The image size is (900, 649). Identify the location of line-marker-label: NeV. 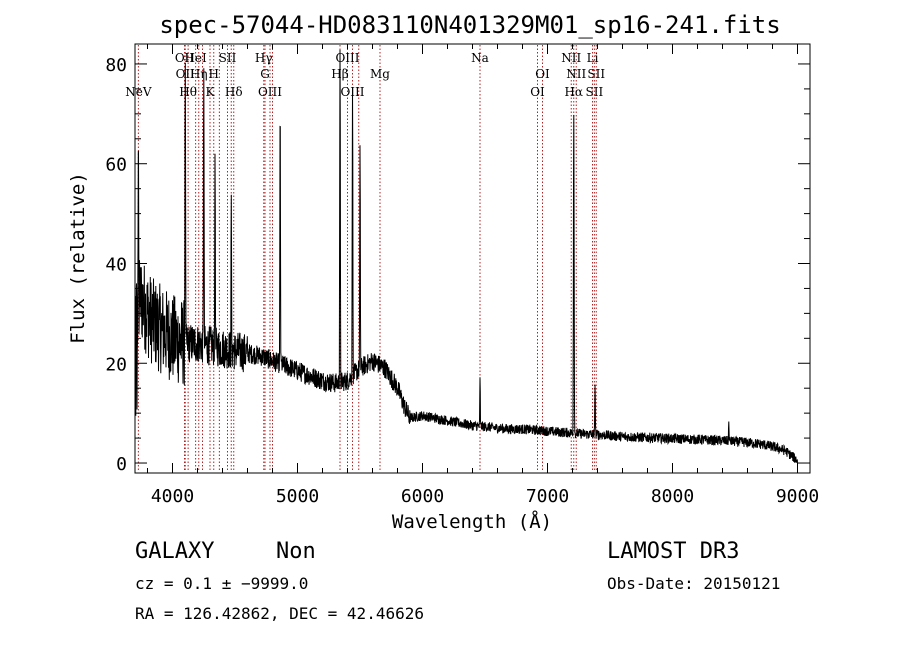
(138, 92).